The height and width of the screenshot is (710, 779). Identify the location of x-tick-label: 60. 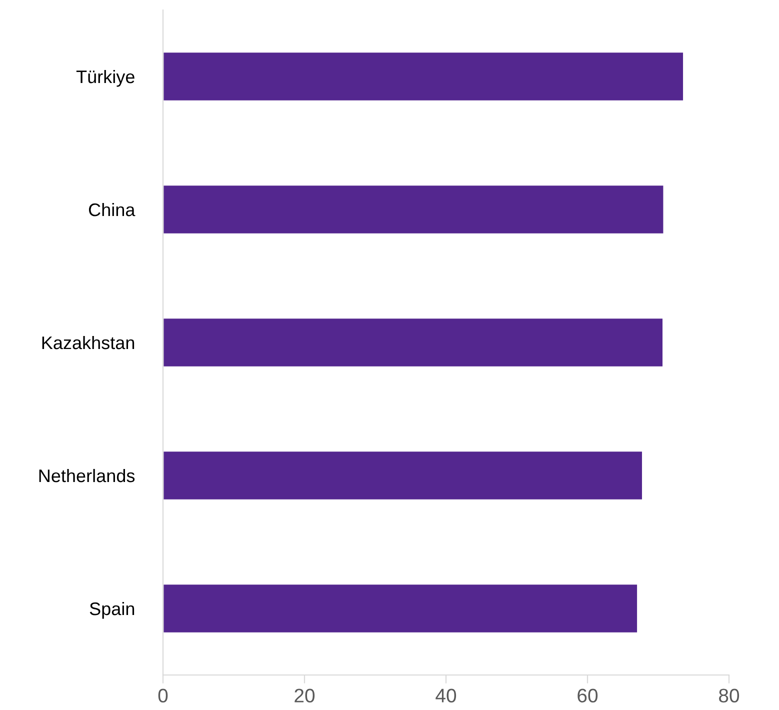
(588, 695).